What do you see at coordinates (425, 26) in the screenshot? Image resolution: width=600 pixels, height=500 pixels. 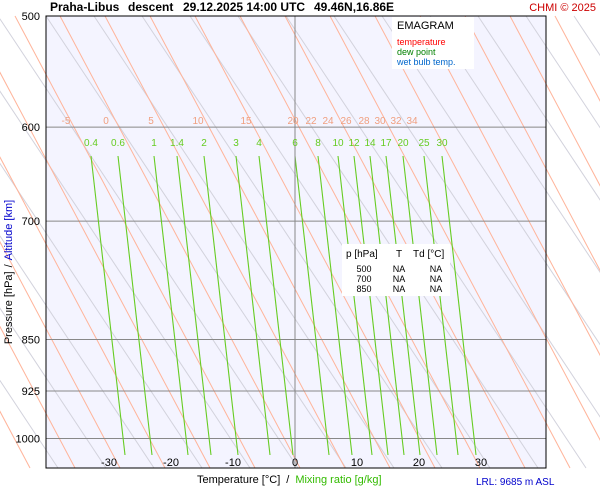 I see `legend-title: EMAGRAM` at bounding box center [425, 26].